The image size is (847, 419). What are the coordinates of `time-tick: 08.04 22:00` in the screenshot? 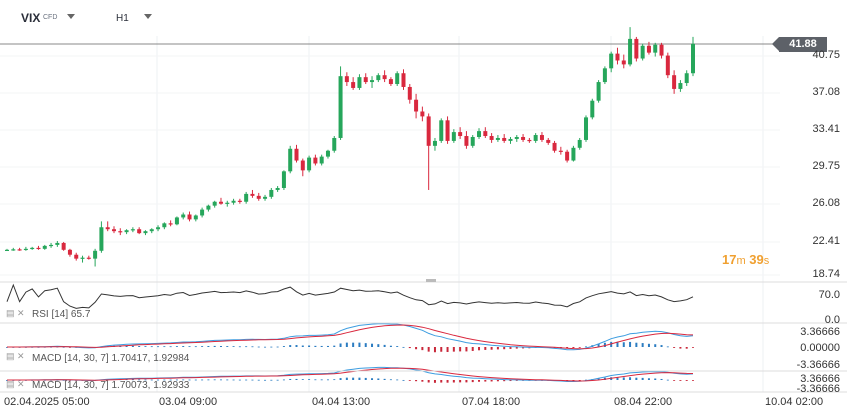 It's located at (643, 402).